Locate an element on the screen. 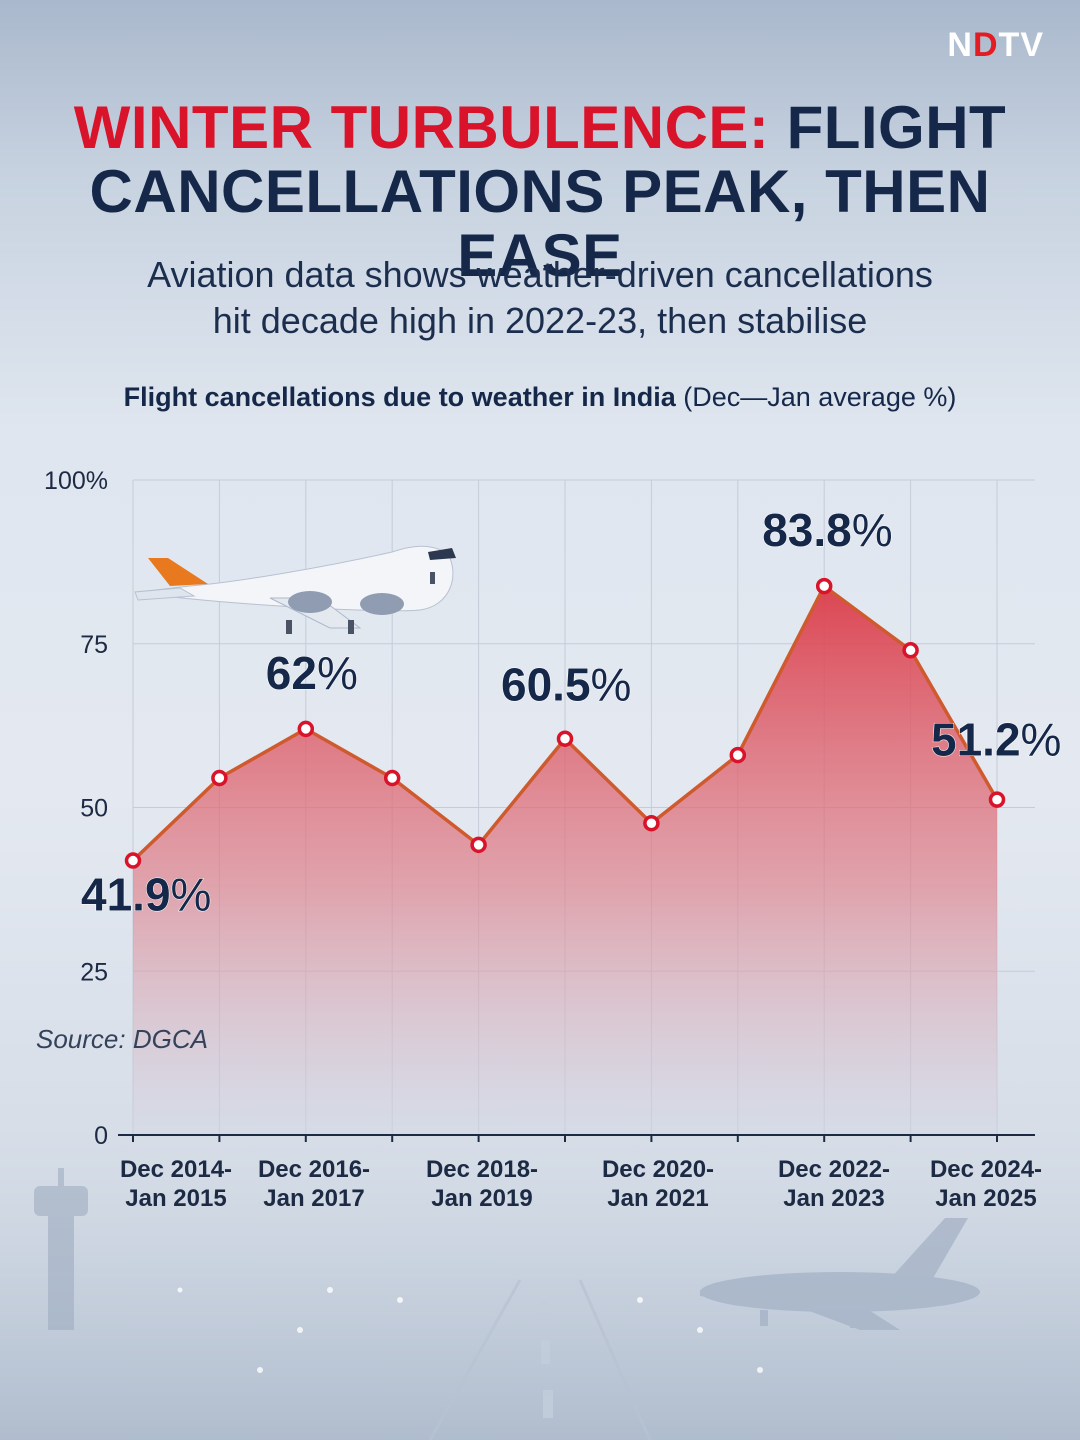  headline-rest: FLIGHT is located at coordinates (896, 127).